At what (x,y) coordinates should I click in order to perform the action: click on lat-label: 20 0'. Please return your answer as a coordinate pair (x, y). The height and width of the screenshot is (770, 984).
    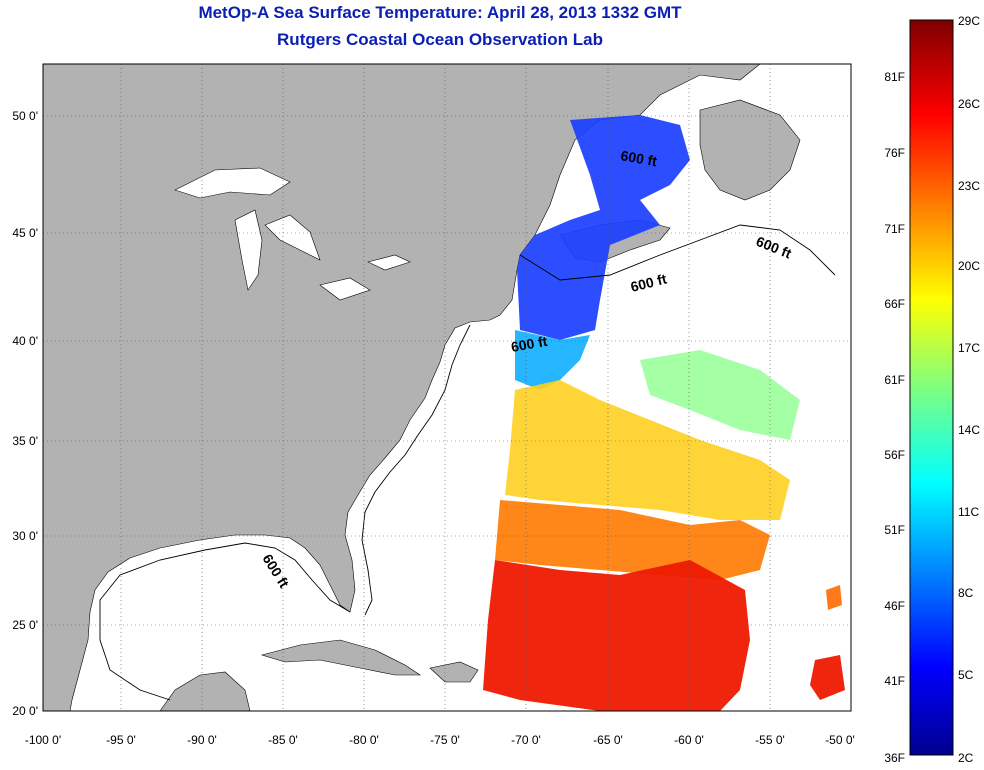
    Looking at the image, I should click on (25, 711).